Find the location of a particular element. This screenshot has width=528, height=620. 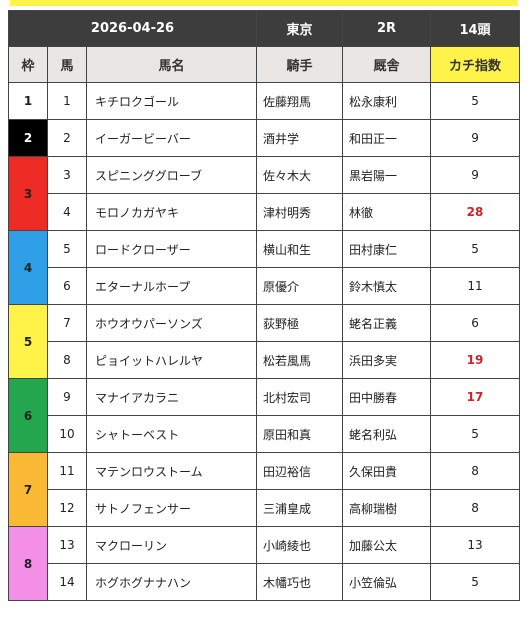

jockey-name: 原優介 is located at coordinates (300, 286).